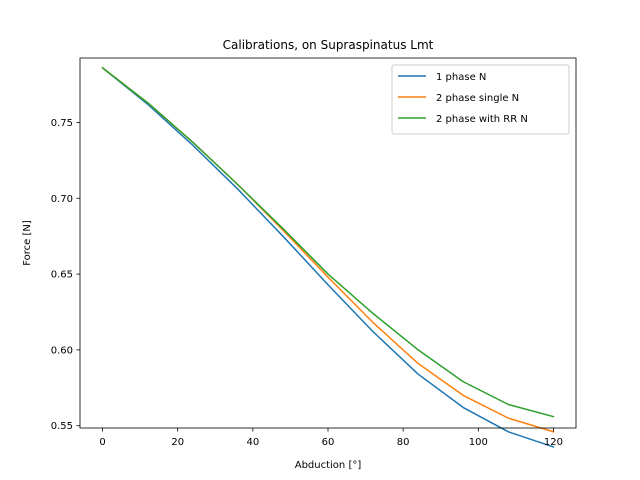  What do you see at coordinates (478, 442) in the screenshot?
I see `x-tick-label: 100` at bounding box center [478, 442].